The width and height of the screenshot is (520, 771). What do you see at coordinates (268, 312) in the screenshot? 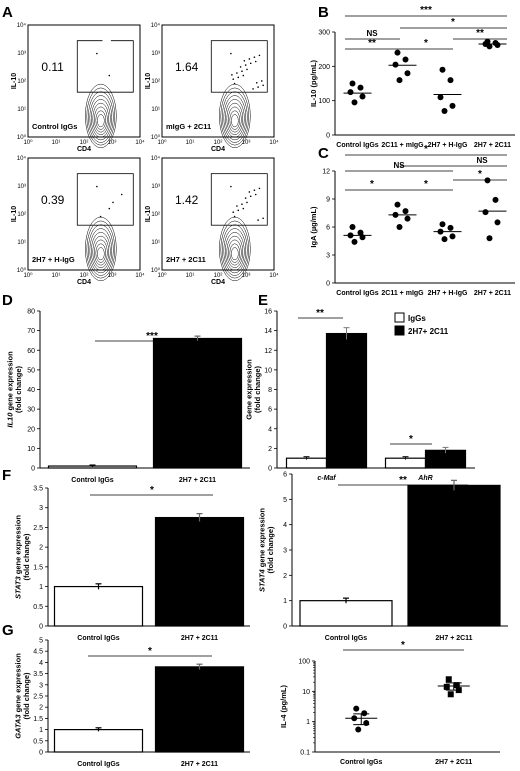
I see `y-tick-label: 16` at bounding box center [268, 312].